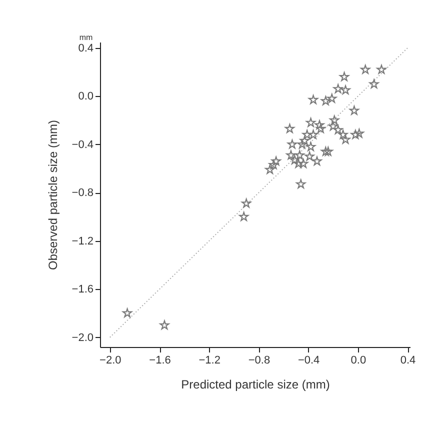 The width and height of the screenshot is (432, 424). What do you see at coordinates (358, 360) in the screenshot?
I see `x-tick-label: 0.0` at bounding box center [358, 360].